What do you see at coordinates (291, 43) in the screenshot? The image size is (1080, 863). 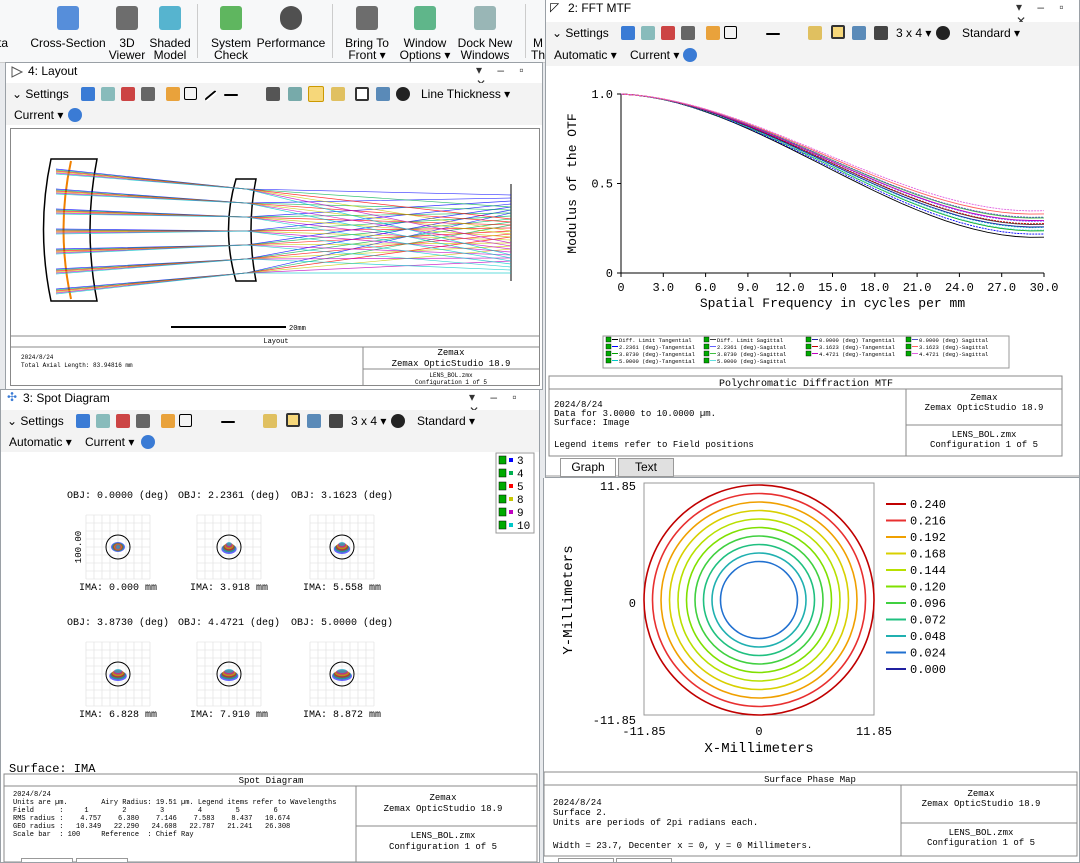 I see `ribbon-label: Performance` at bounding box center [291, 43].